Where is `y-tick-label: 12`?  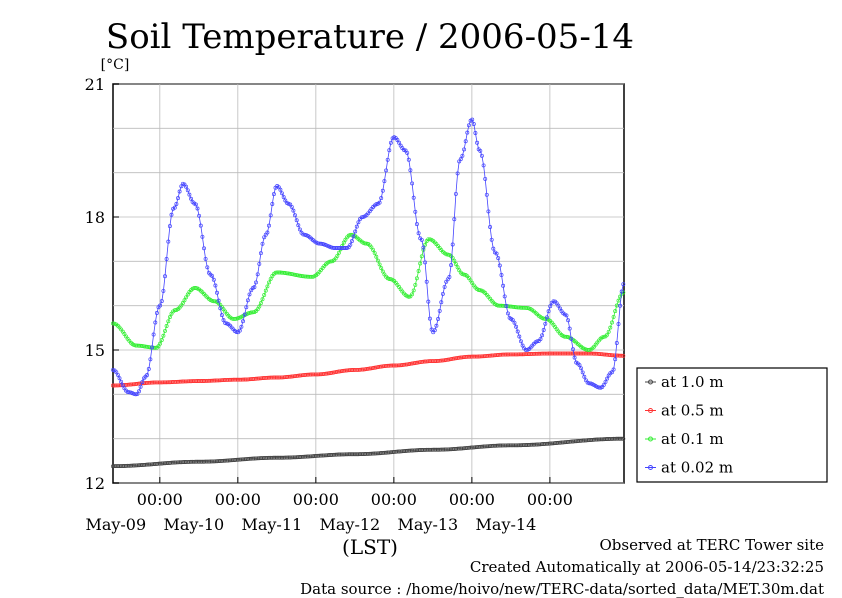
y-tick-label: 12 is located at coordinates (95, 483).